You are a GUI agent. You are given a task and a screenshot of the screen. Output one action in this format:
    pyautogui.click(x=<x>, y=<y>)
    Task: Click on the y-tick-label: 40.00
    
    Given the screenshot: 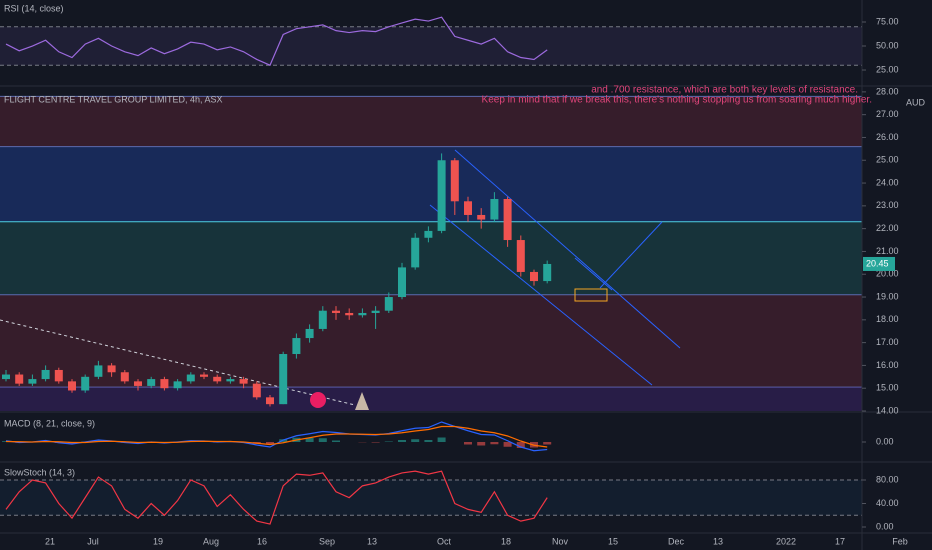 What is the action you would take?
    pyautogui.click(x=887, y=503)
    